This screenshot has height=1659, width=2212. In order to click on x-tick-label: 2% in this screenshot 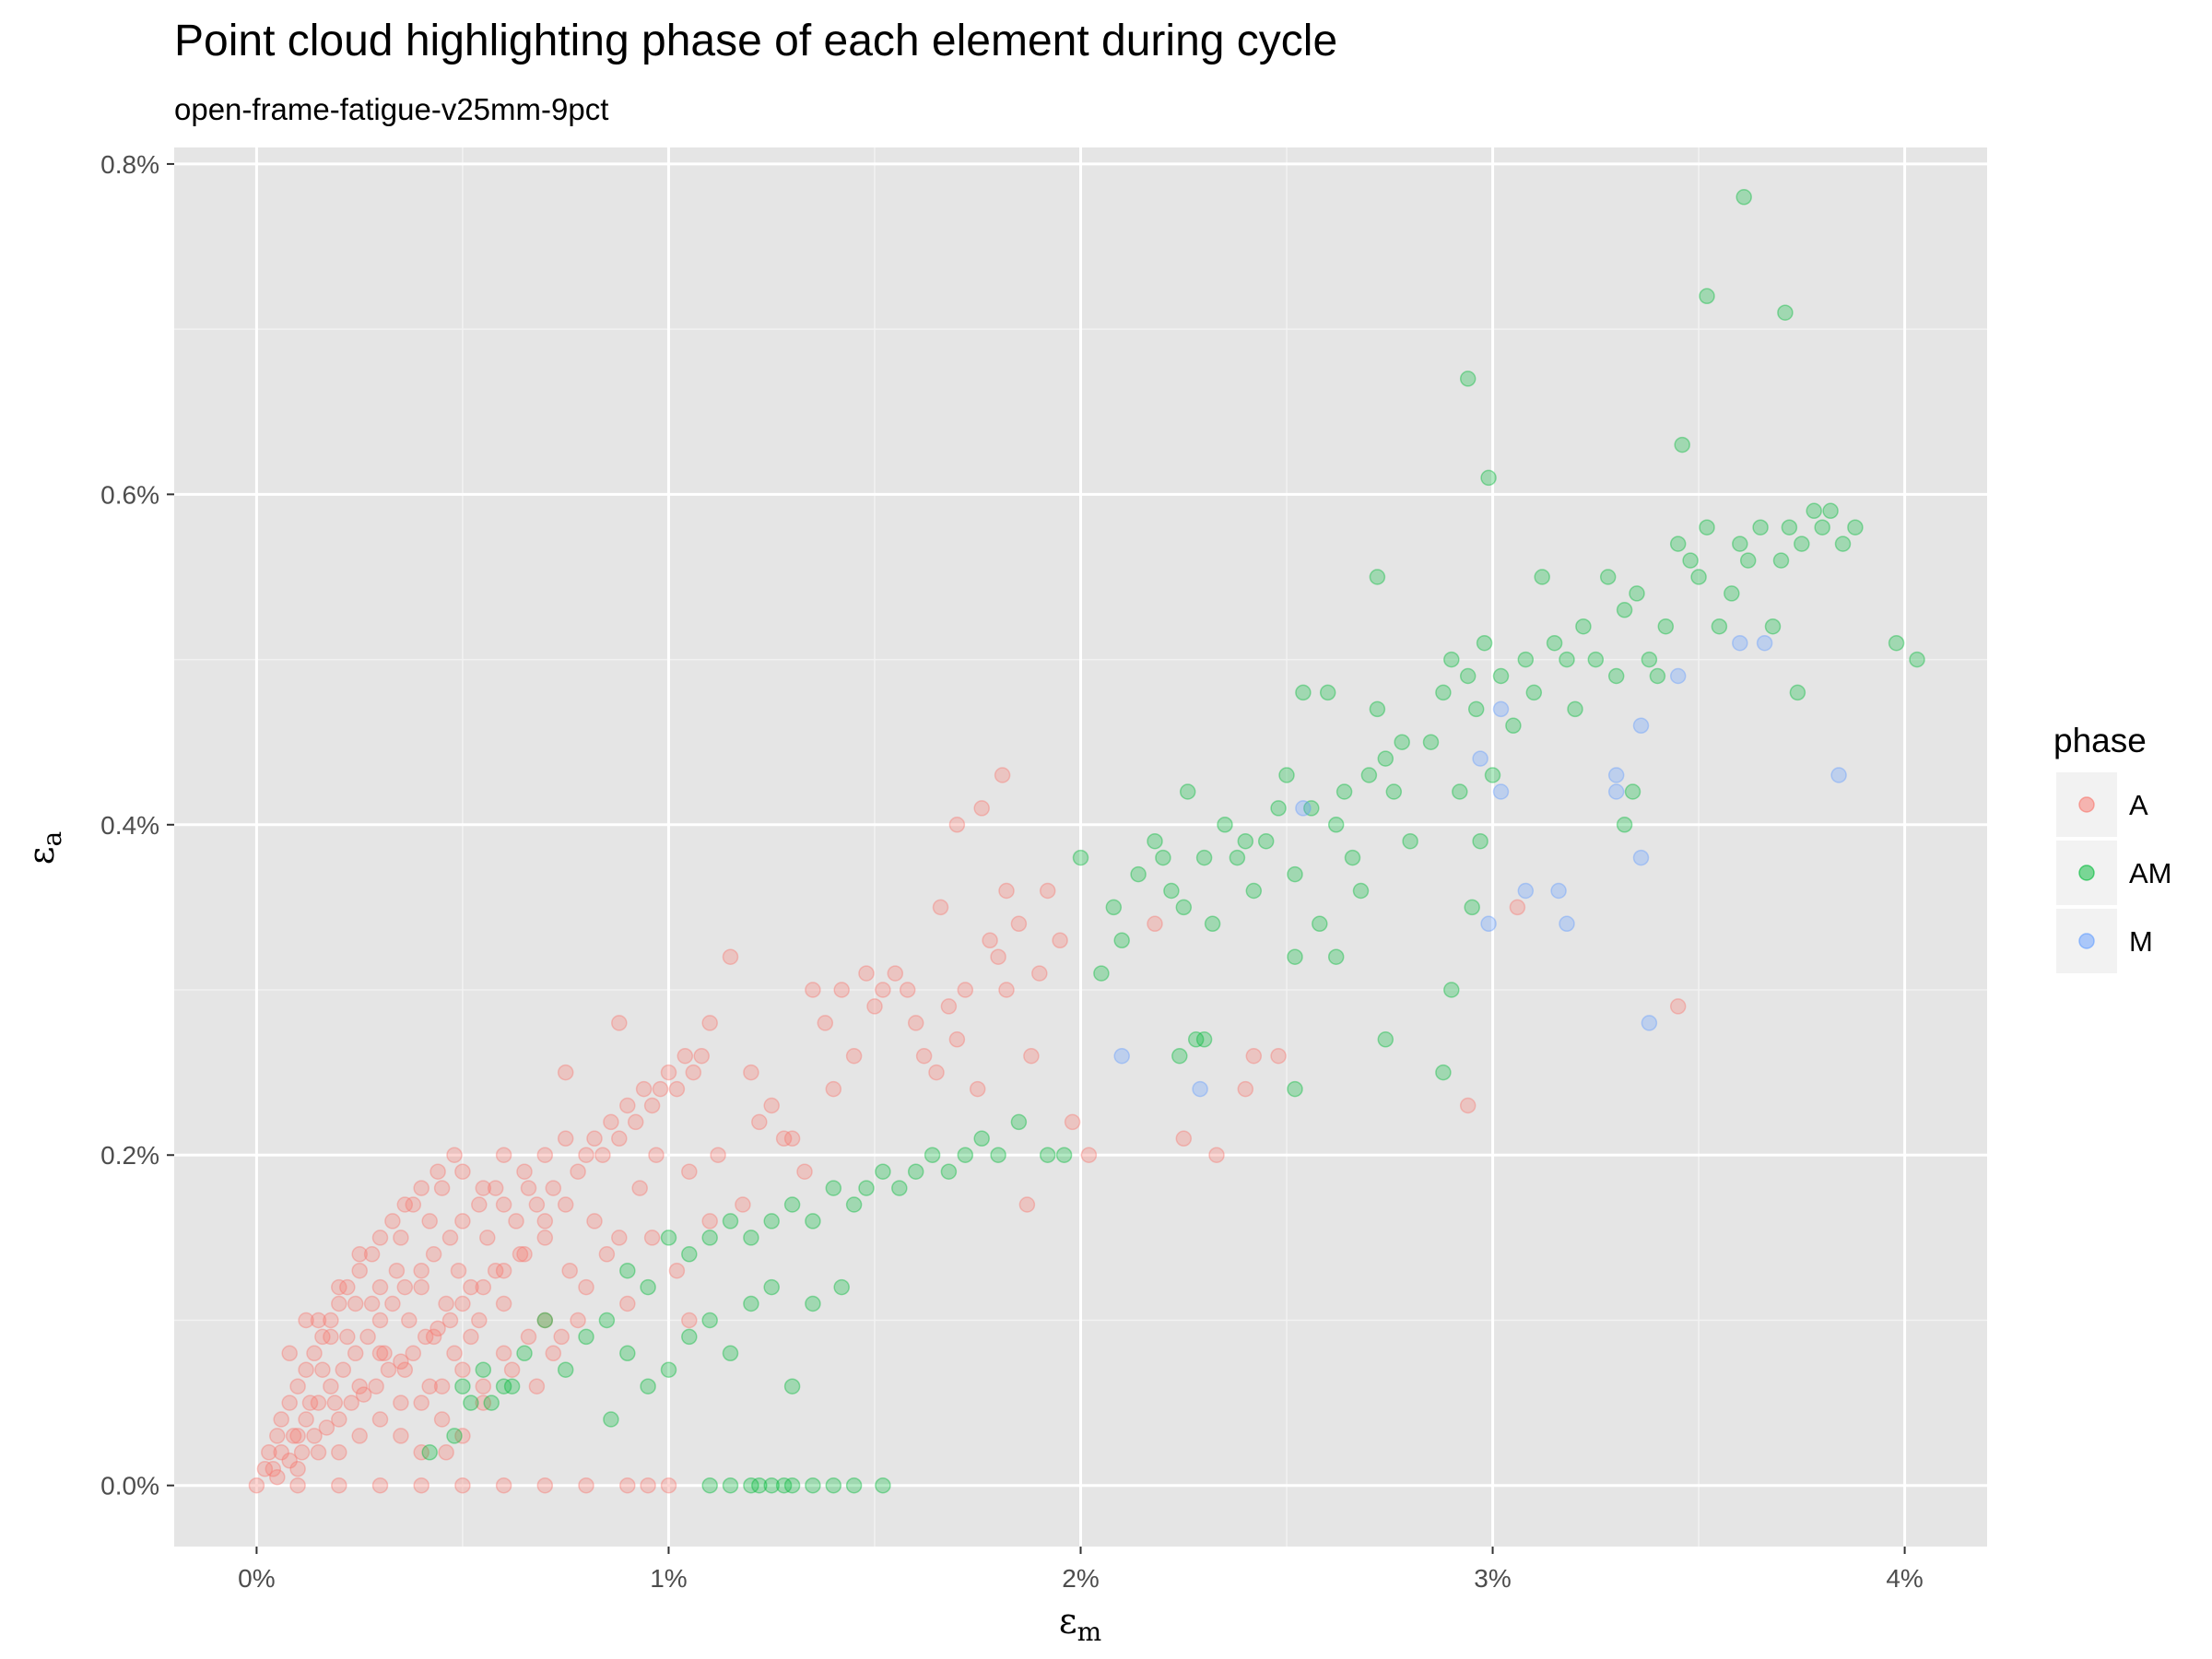, I will do `click(1080, 1578)`.